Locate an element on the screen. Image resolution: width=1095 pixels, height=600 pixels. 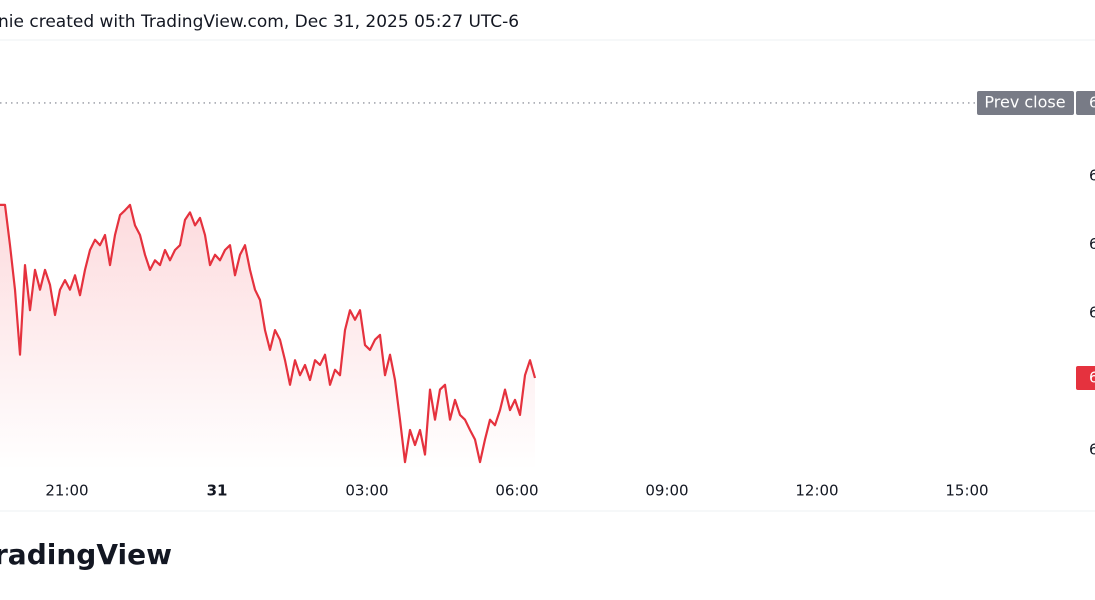
prev-close-price-label: 6 is located at coordinates (1092, 102).